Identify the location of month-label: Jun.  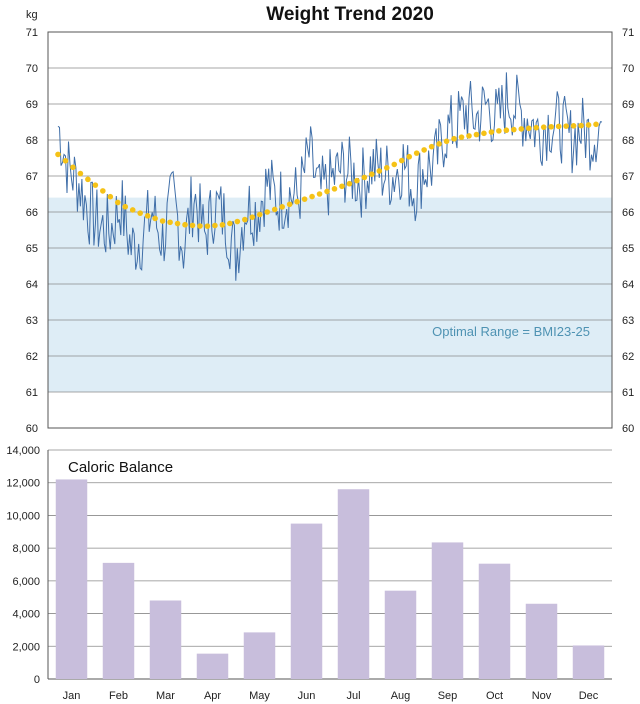
(307, 696).